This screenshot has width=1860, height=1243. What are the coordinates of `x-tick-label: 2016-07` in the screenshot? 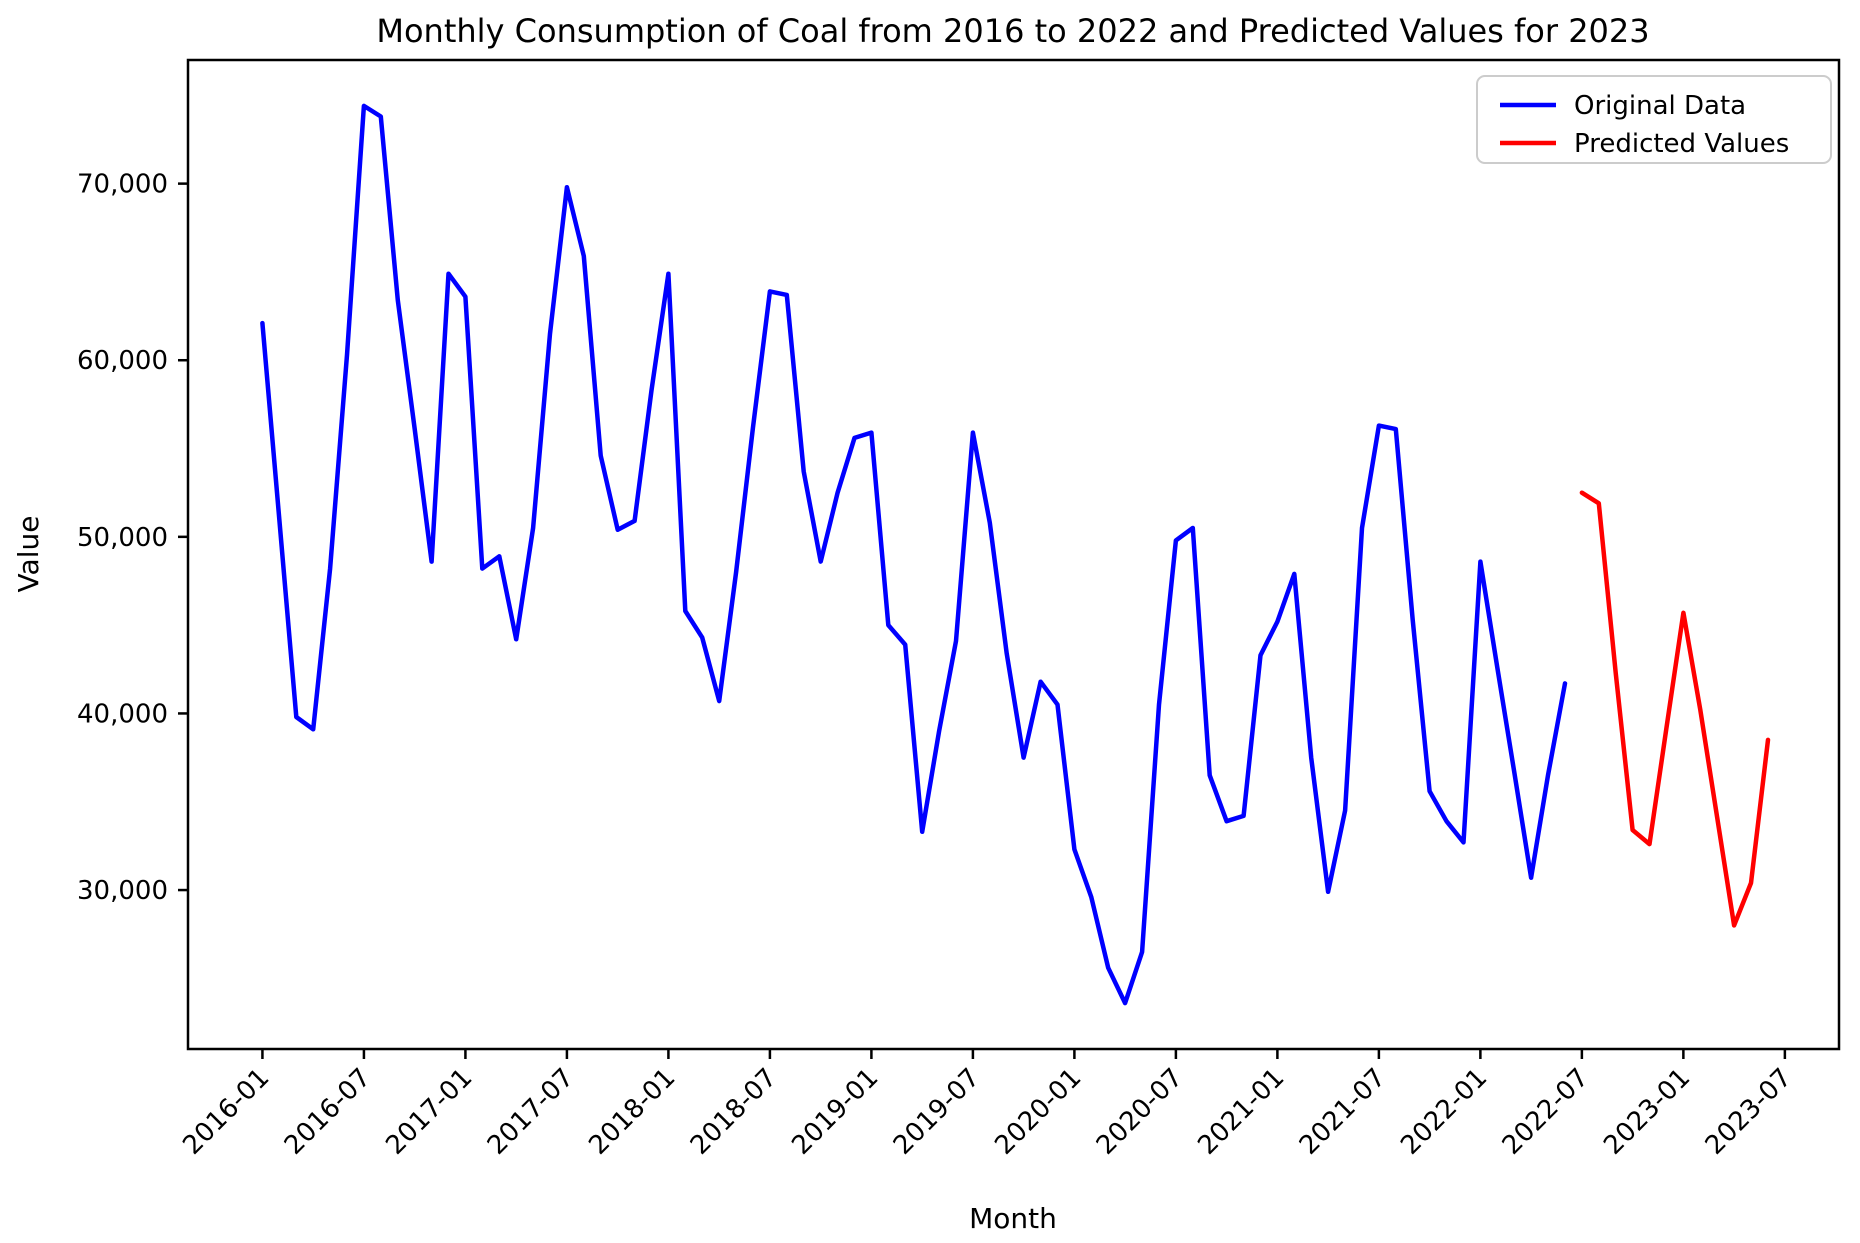 It's located at (328, 1112).